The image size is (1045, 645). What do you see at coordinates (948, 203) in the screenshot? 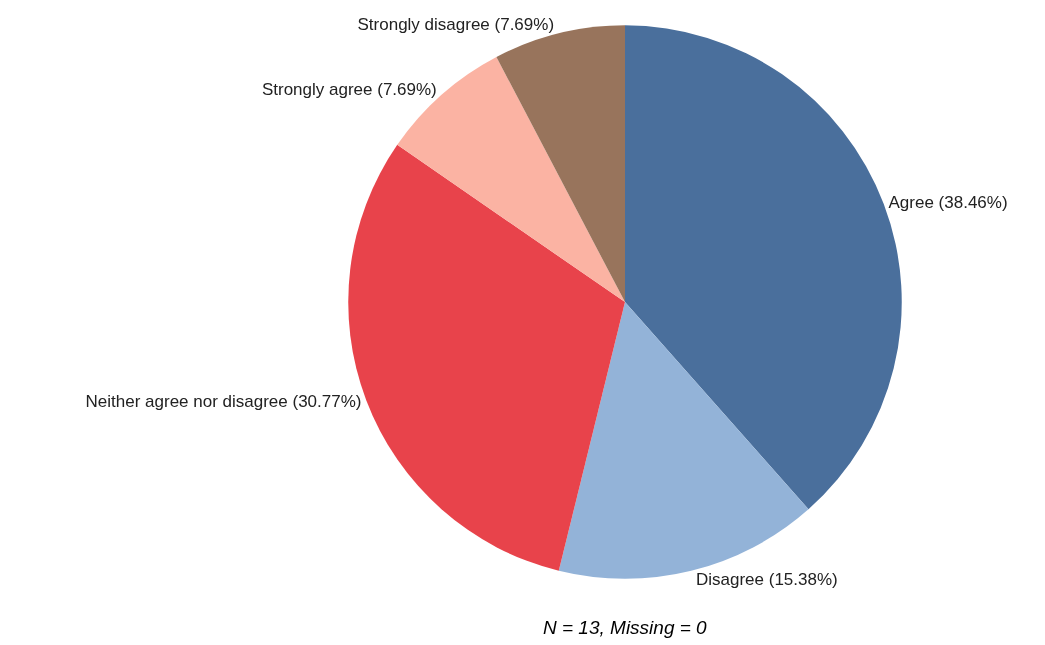
I see `slice-label: Agree (38.46%)` at bounding box center [948, 203].